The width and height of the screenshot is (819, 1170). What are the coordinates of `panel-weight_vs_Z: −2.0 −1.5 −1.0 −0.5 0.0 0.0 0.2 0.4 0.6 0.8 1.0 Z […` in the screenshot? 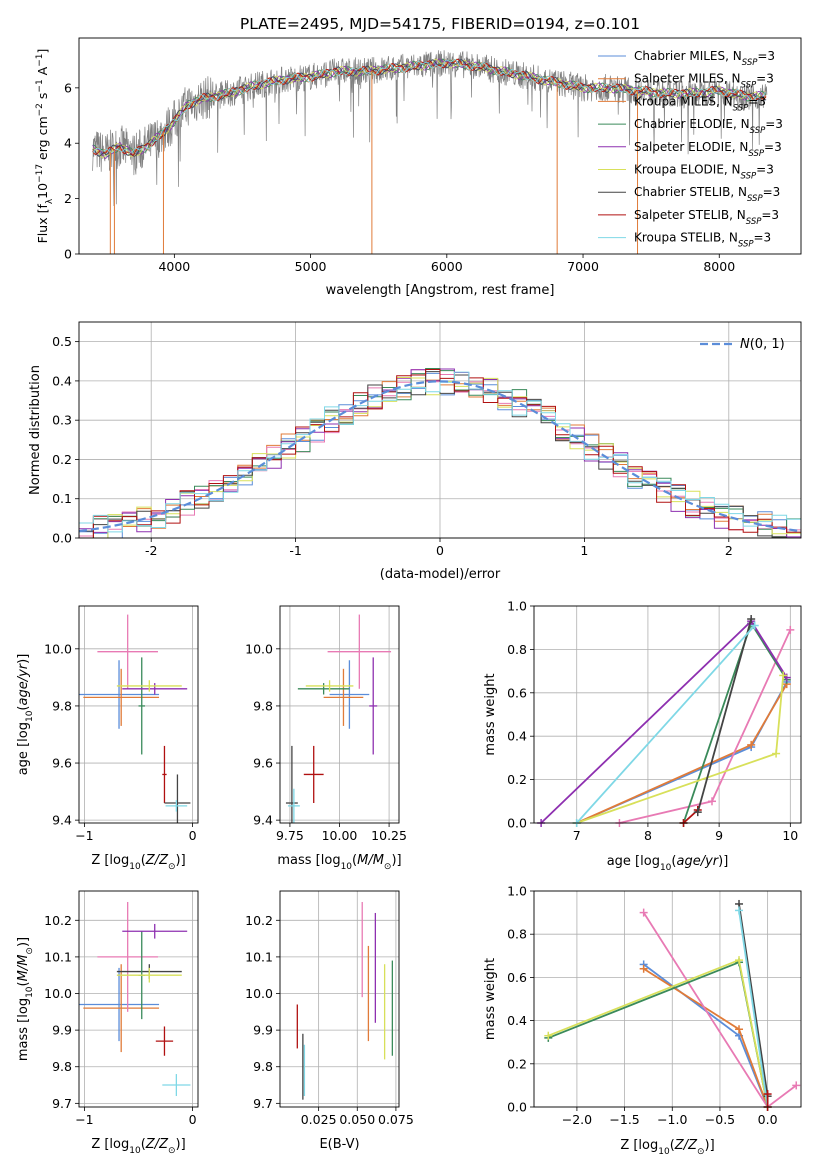 It's located at (642, 1020).